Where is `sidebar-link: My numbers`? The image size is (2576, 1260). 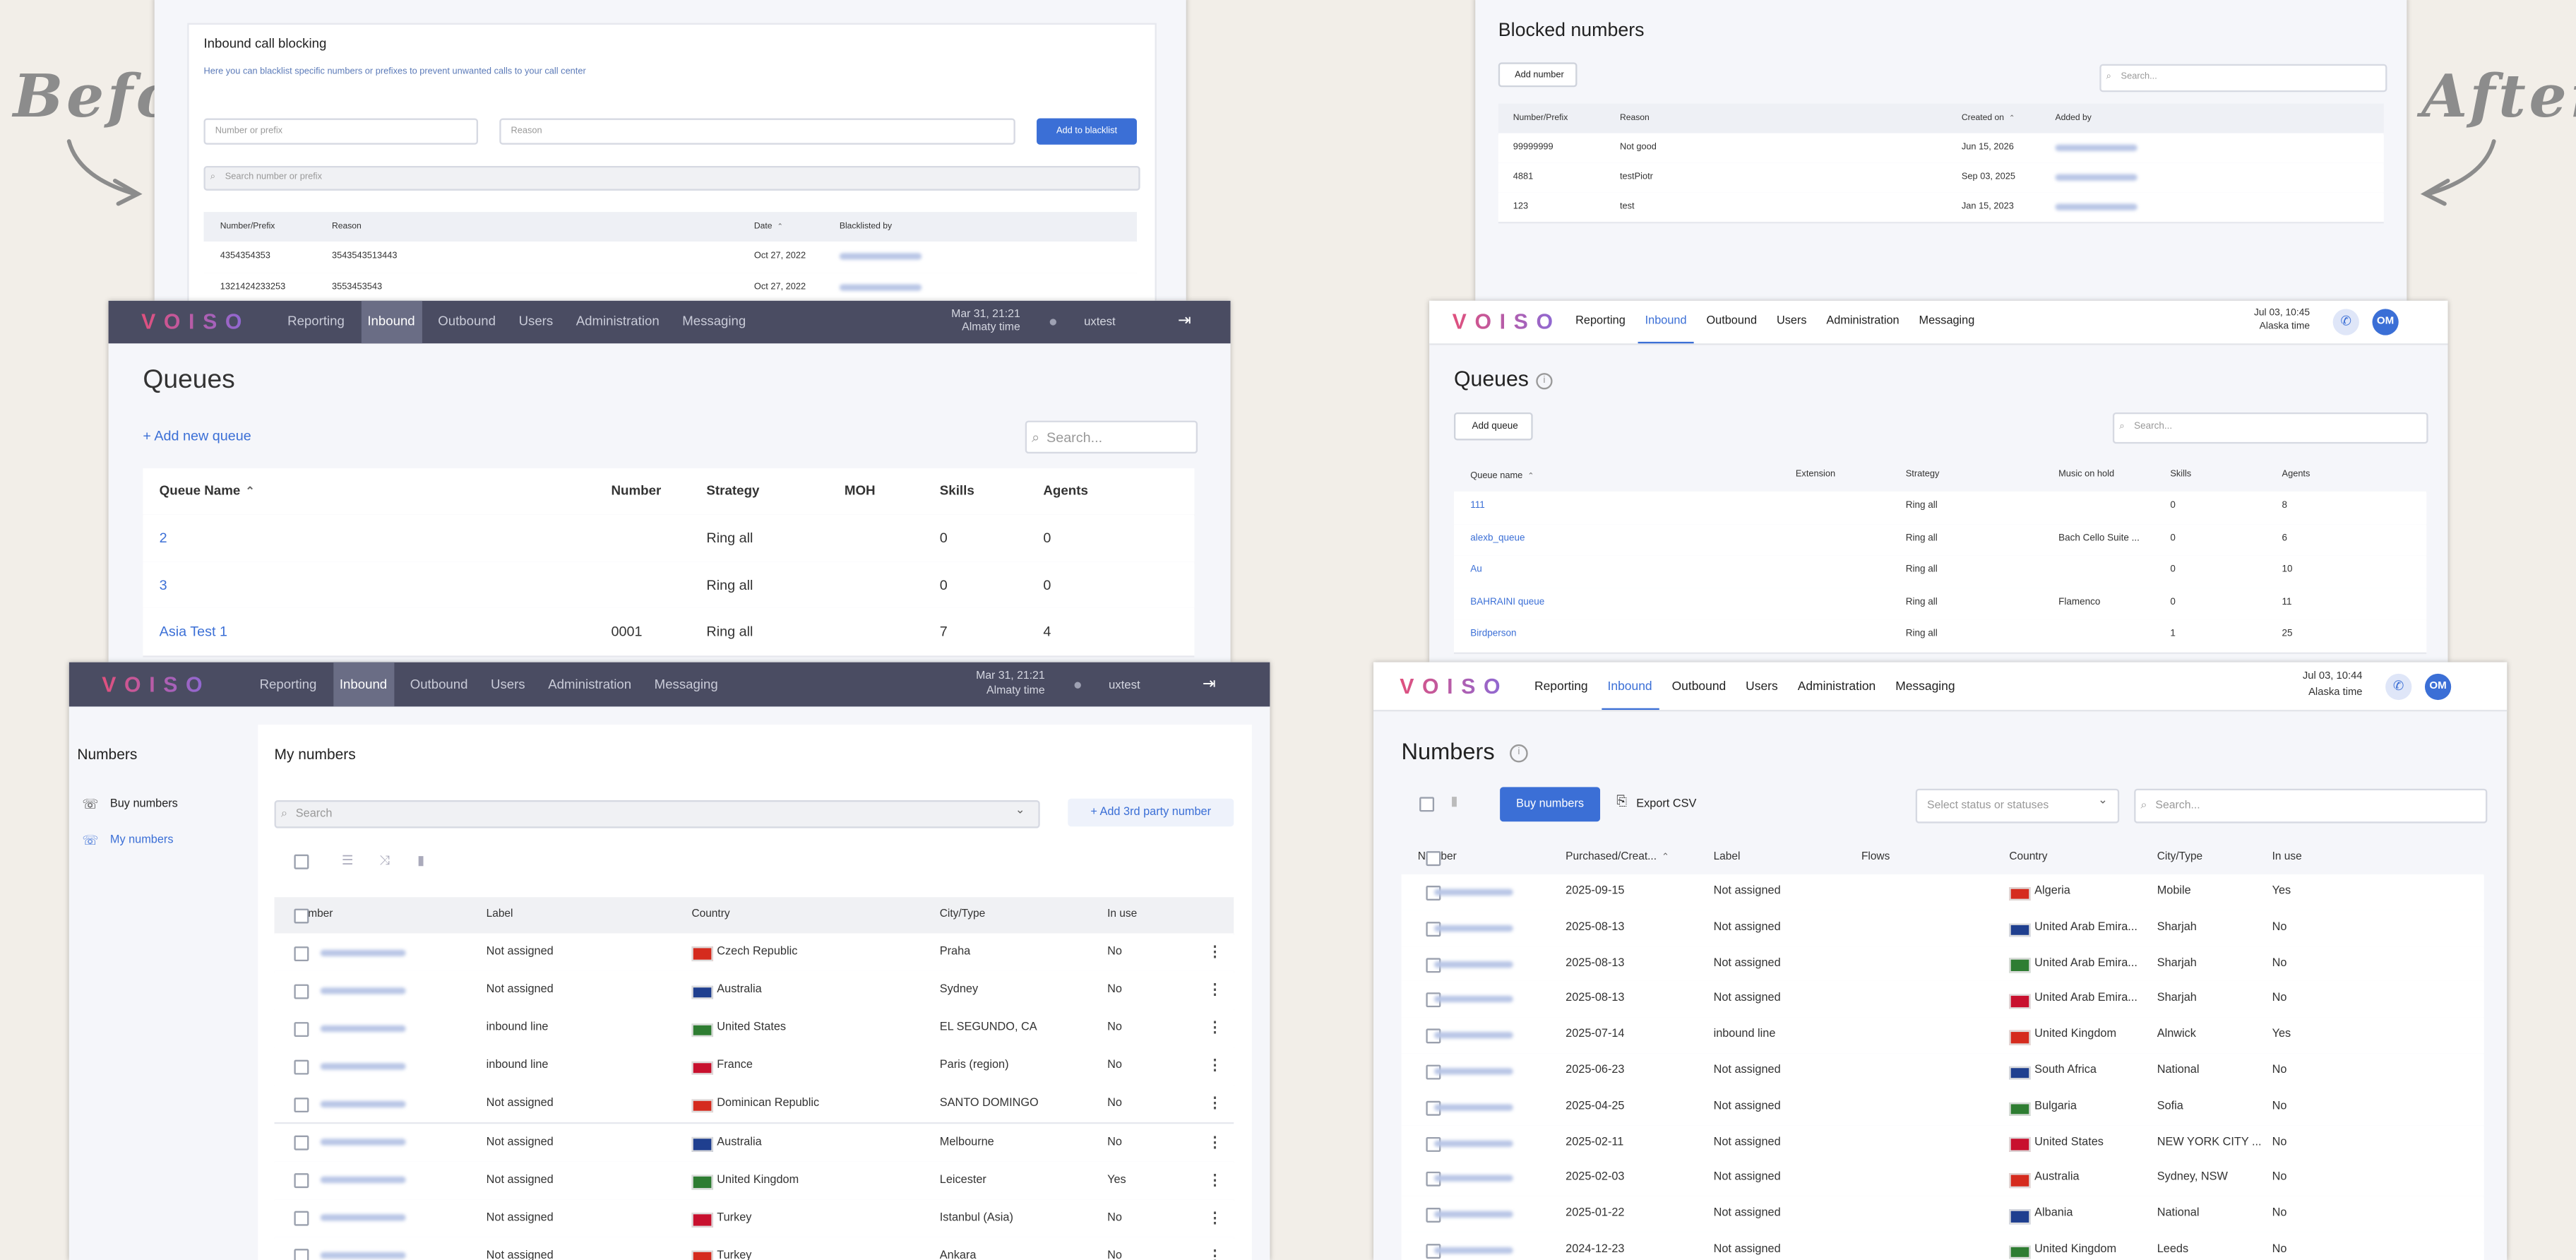
sidebar-link: My numbers is located at coordinates (141, 841).